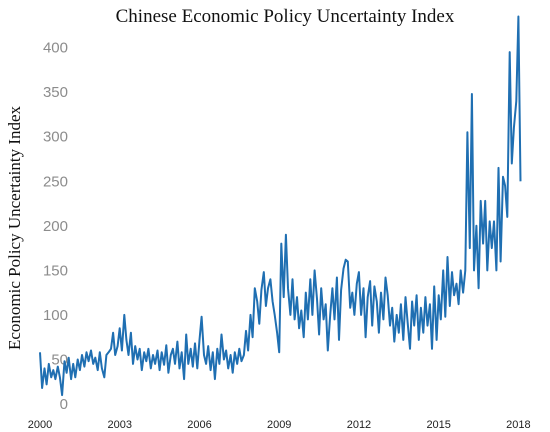 Image resolution: width=550 pixels, height=432 pixels. I want to click on x-tick-label: 2015, so click(438, 425).